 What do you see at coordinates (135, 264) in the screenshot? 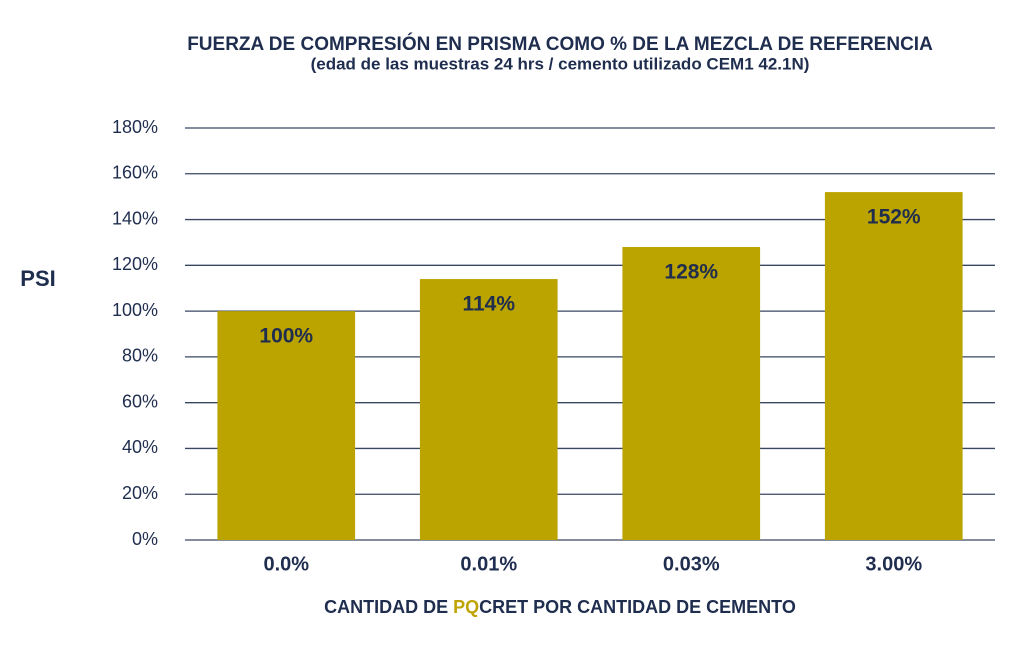
I see `y-tick-label: 120%` at bounding box center [135, 264].